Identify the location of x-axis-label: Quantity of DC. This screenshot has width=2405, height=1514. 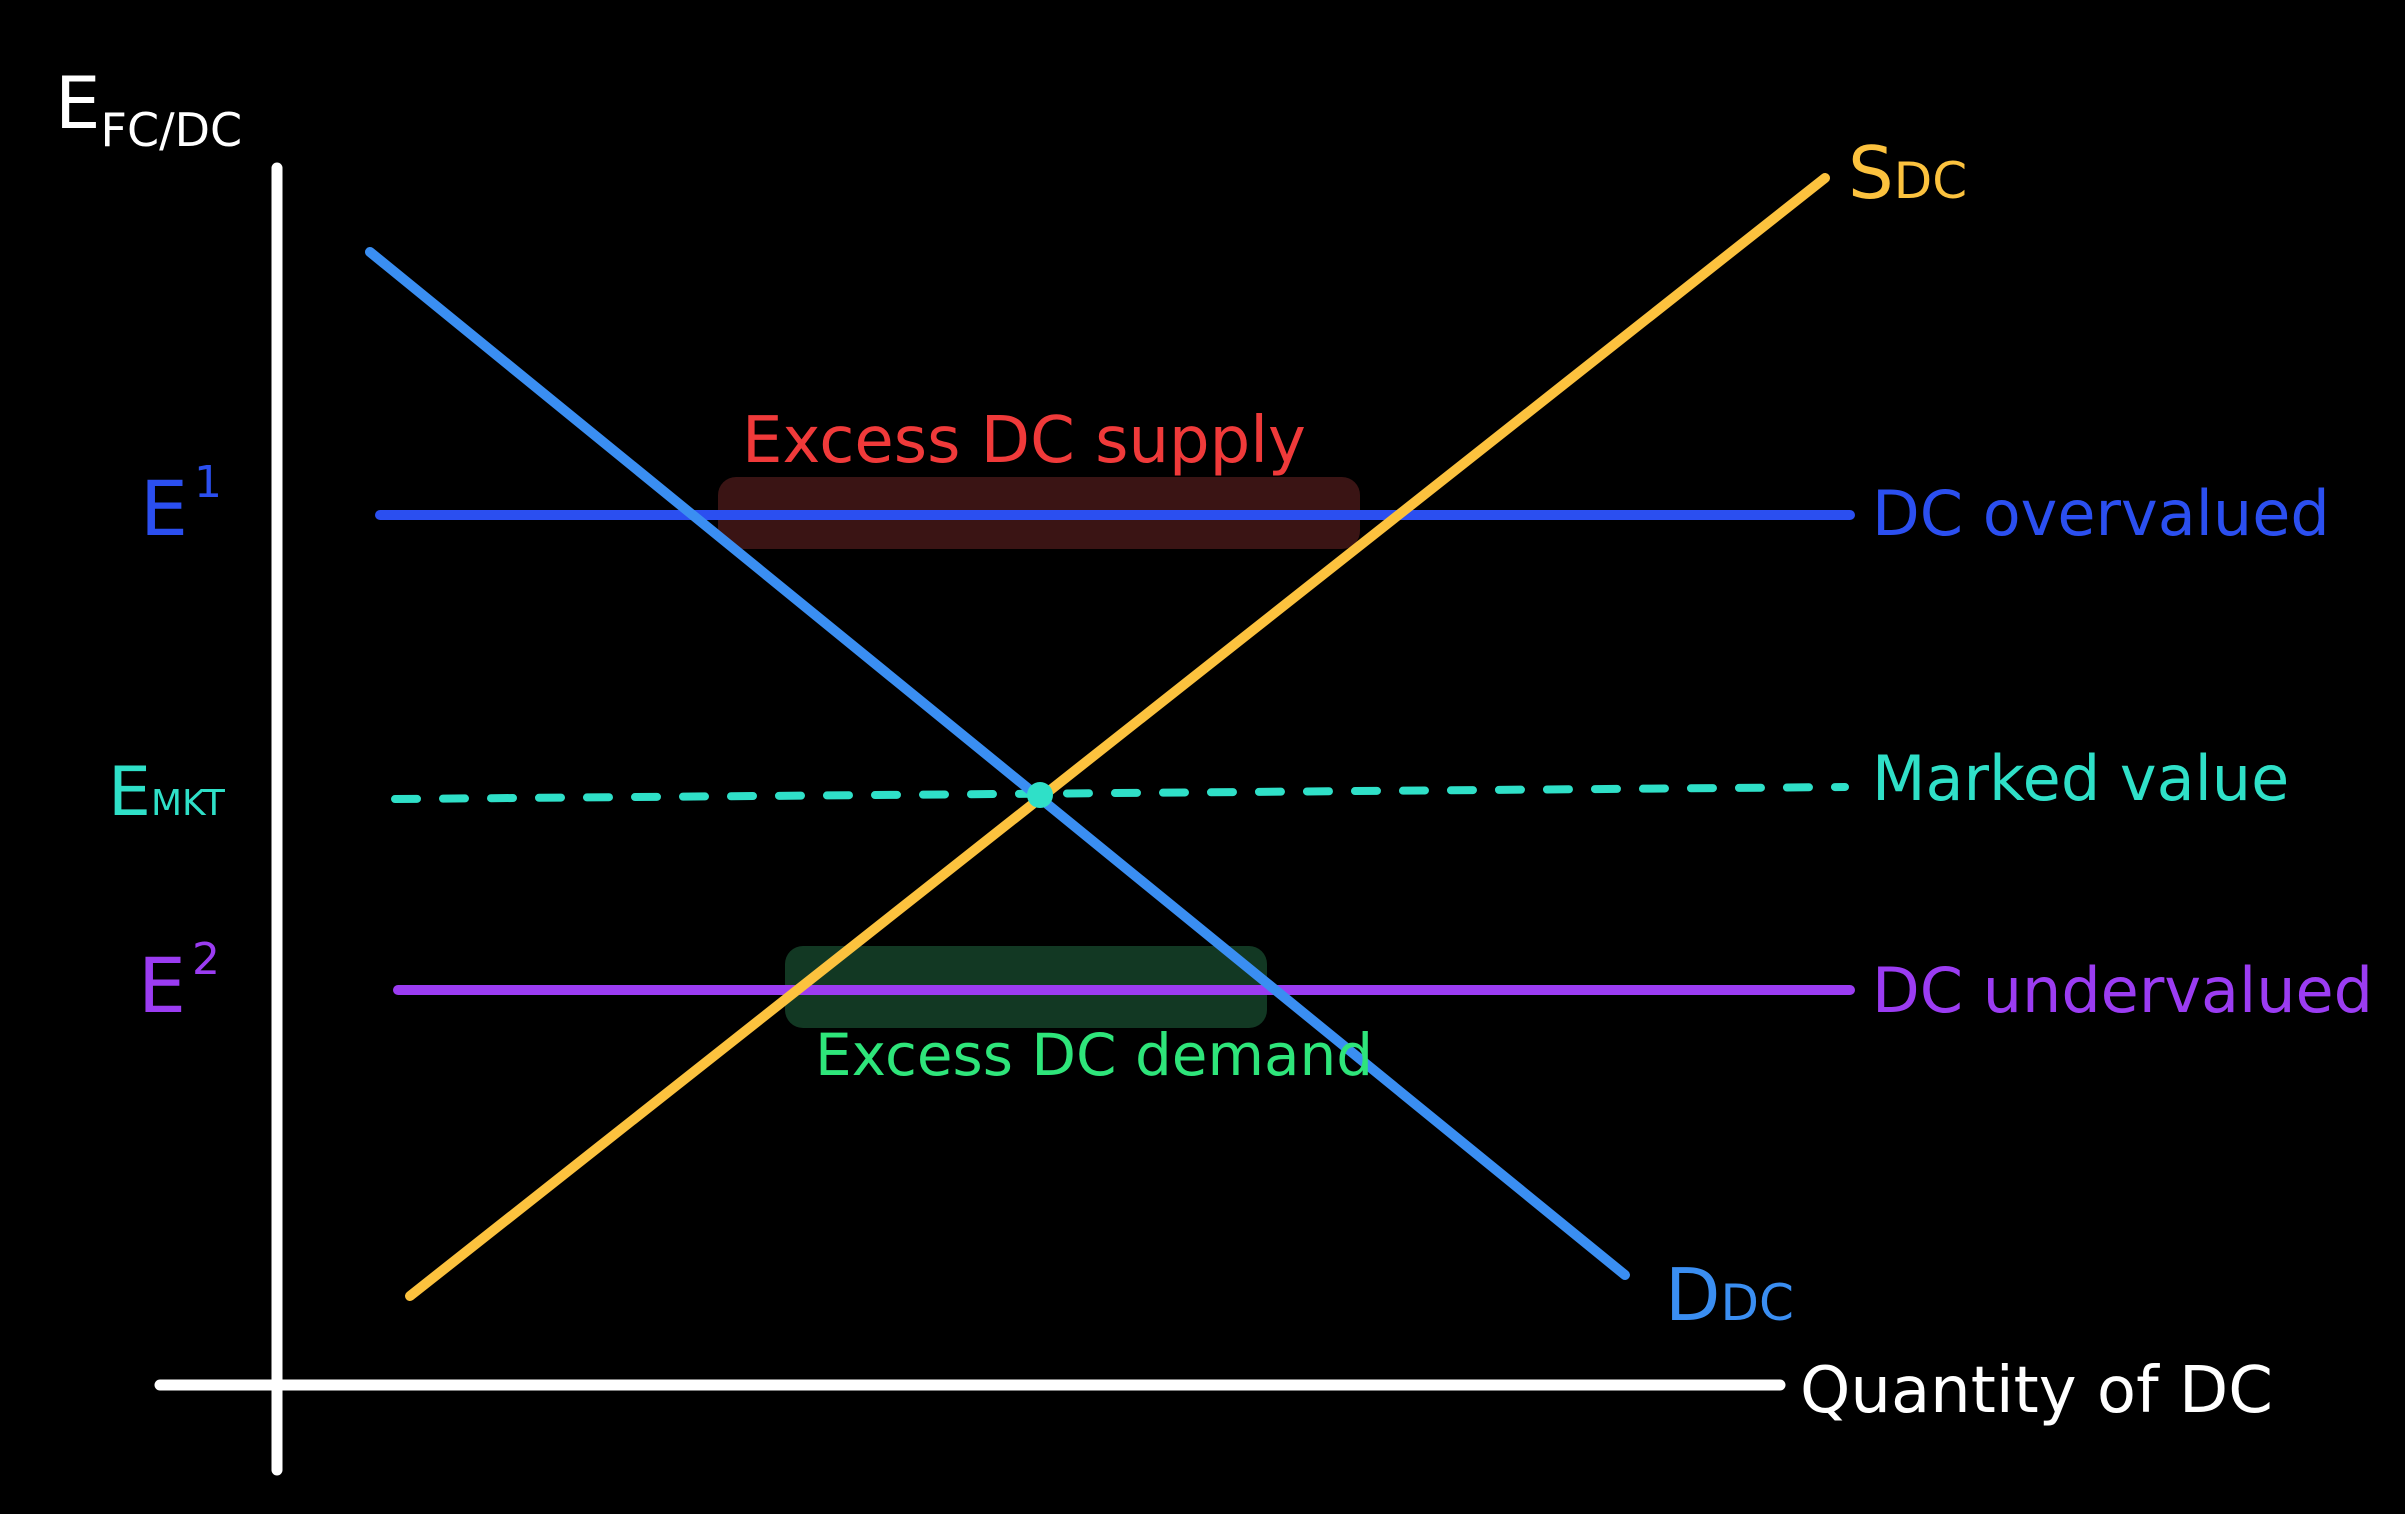
(2036, 1391).